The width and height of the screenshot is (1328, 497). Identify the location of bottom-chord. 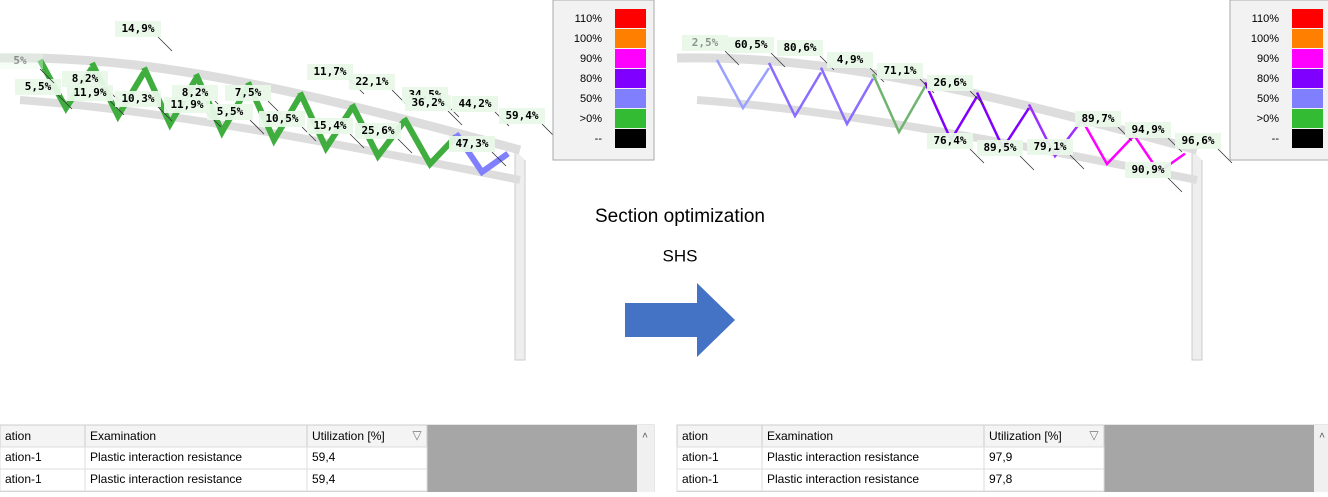
(270, 140).